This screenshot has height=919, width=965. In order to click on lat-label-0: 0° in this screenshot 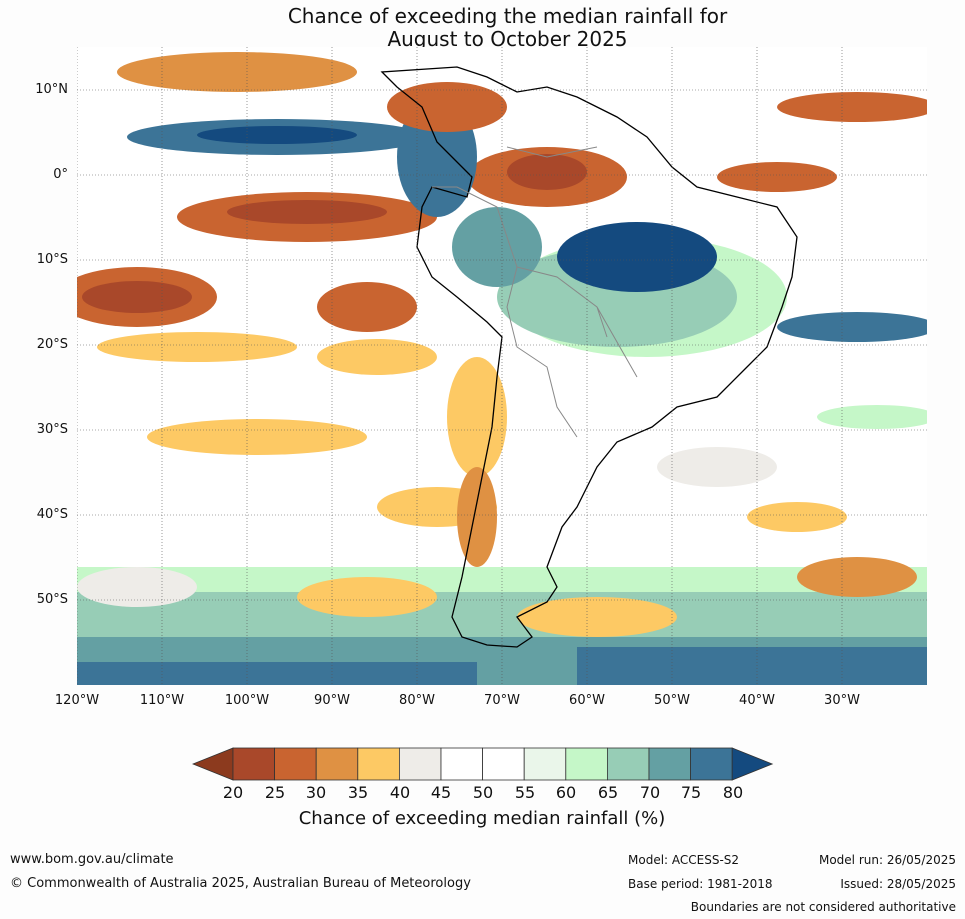, I will do `click(60, 174)`.